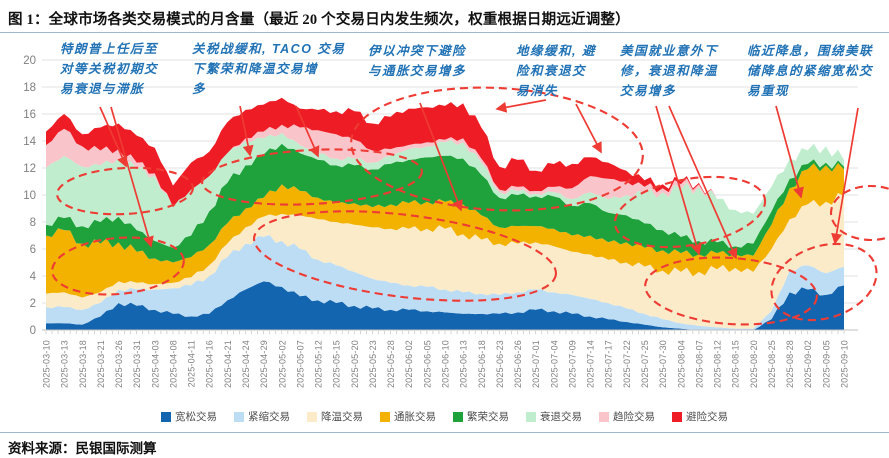 This screenshot has height=458, width=889. Describe the element at coordinates (669, 71) in the screenshot. I see `annotation-5: 美国就业意外下 修，衰退和降温 交易增多` at that location.